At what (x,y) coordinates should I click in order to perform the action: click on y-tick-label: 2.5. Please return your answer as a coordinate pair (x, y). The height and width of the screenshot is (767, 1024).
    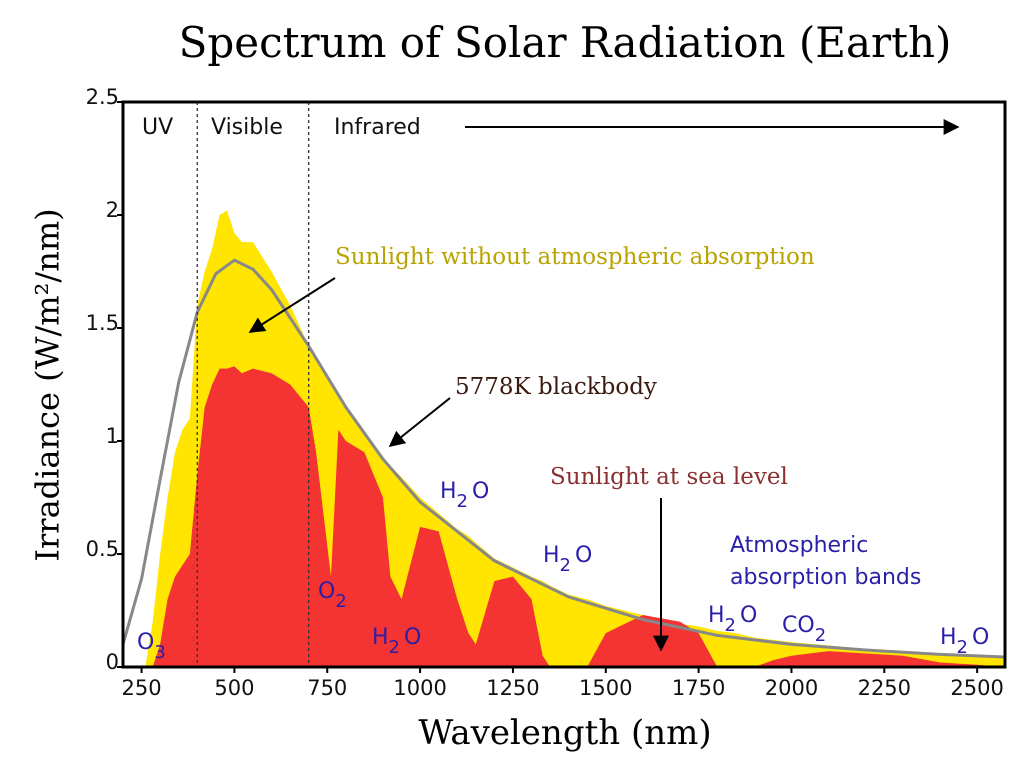
    Looking at the image, I should click on (102, 97).